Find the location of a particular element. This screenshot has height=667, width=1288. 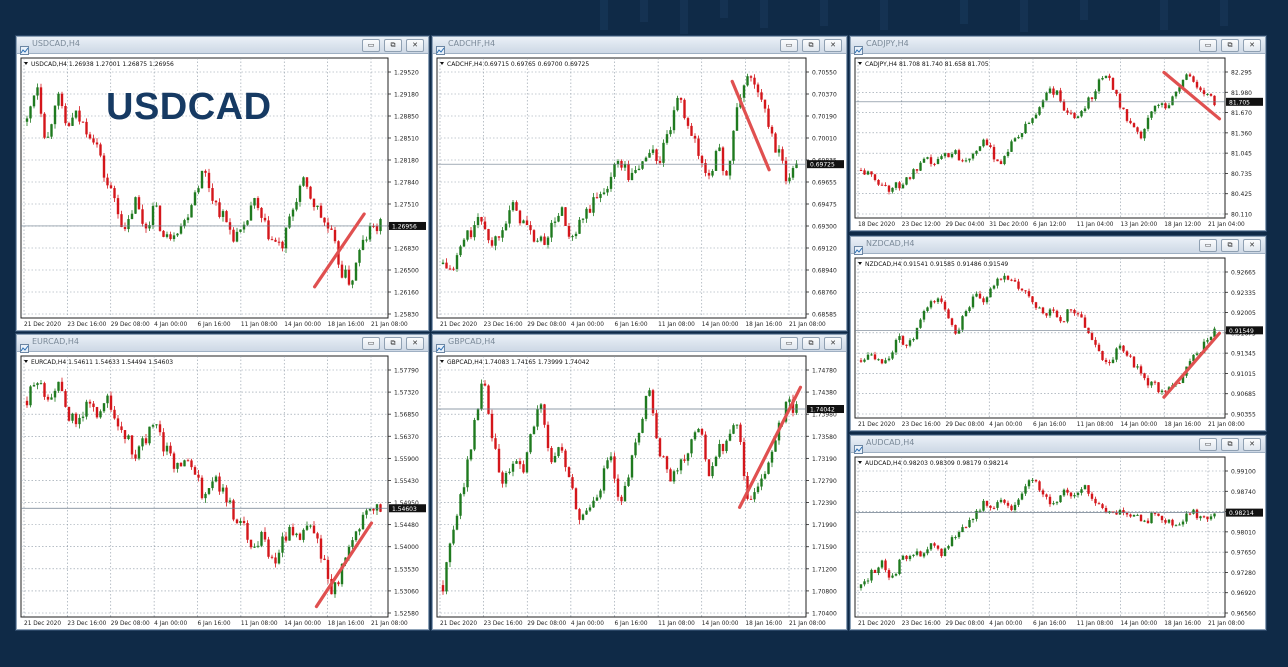

x-tick-label: 4 Jan 00:00 is located at coordinates (1005, 425).